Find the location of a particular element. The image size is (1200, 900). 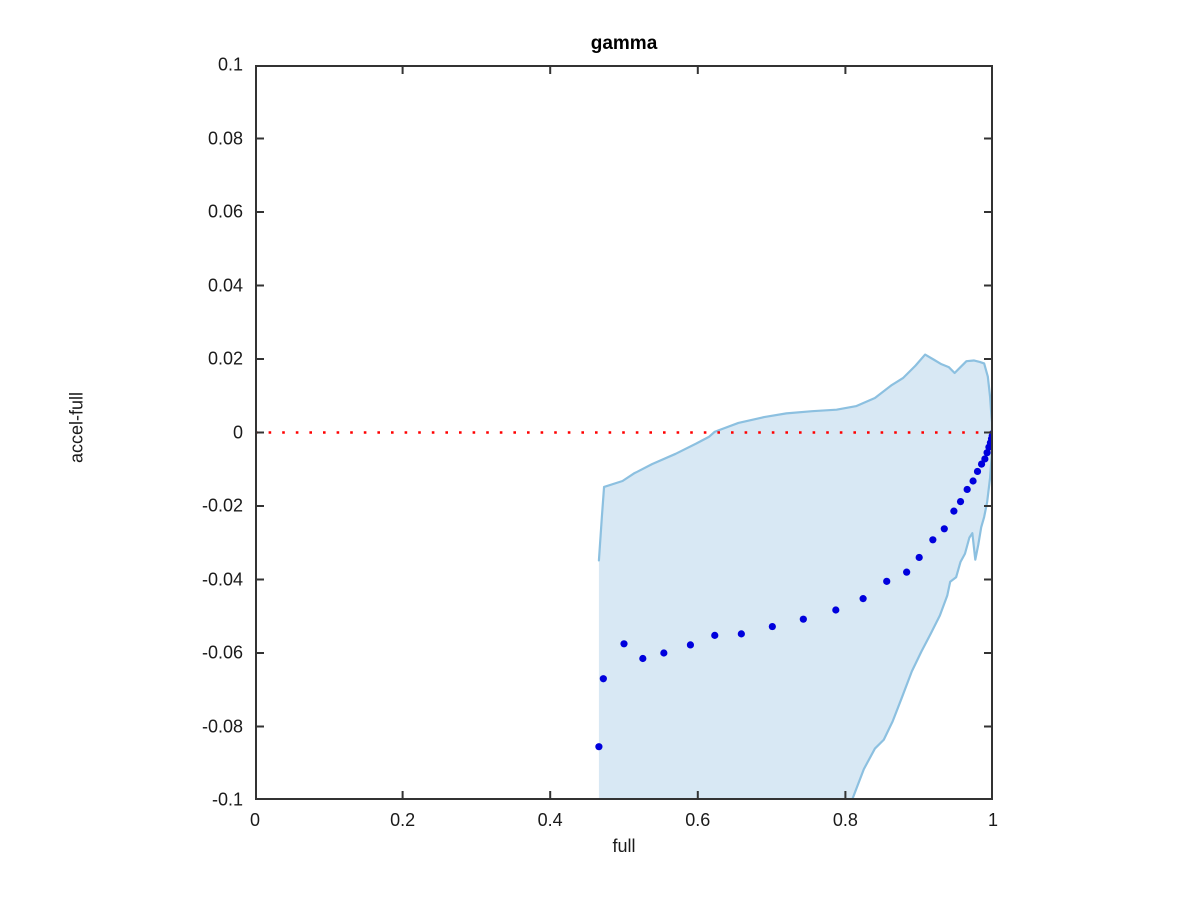

x-tick-label: 0.6 is located at coordinates (698, 820).